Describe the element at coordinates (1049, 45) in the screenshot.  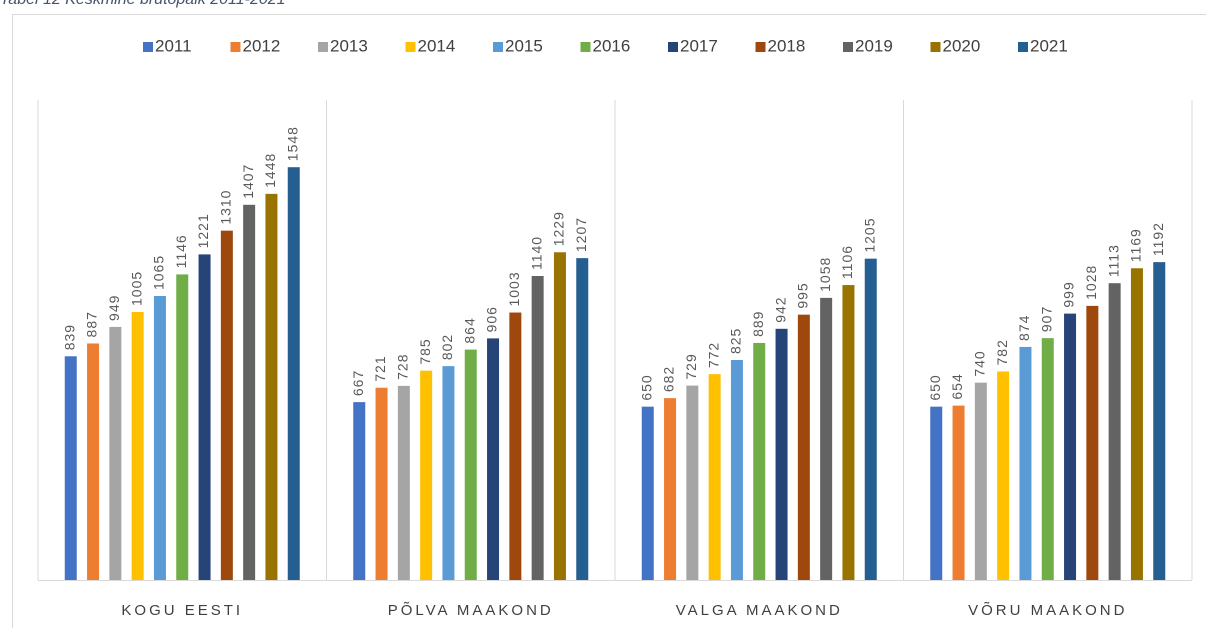
I see `legend-label: 2021` at that location.